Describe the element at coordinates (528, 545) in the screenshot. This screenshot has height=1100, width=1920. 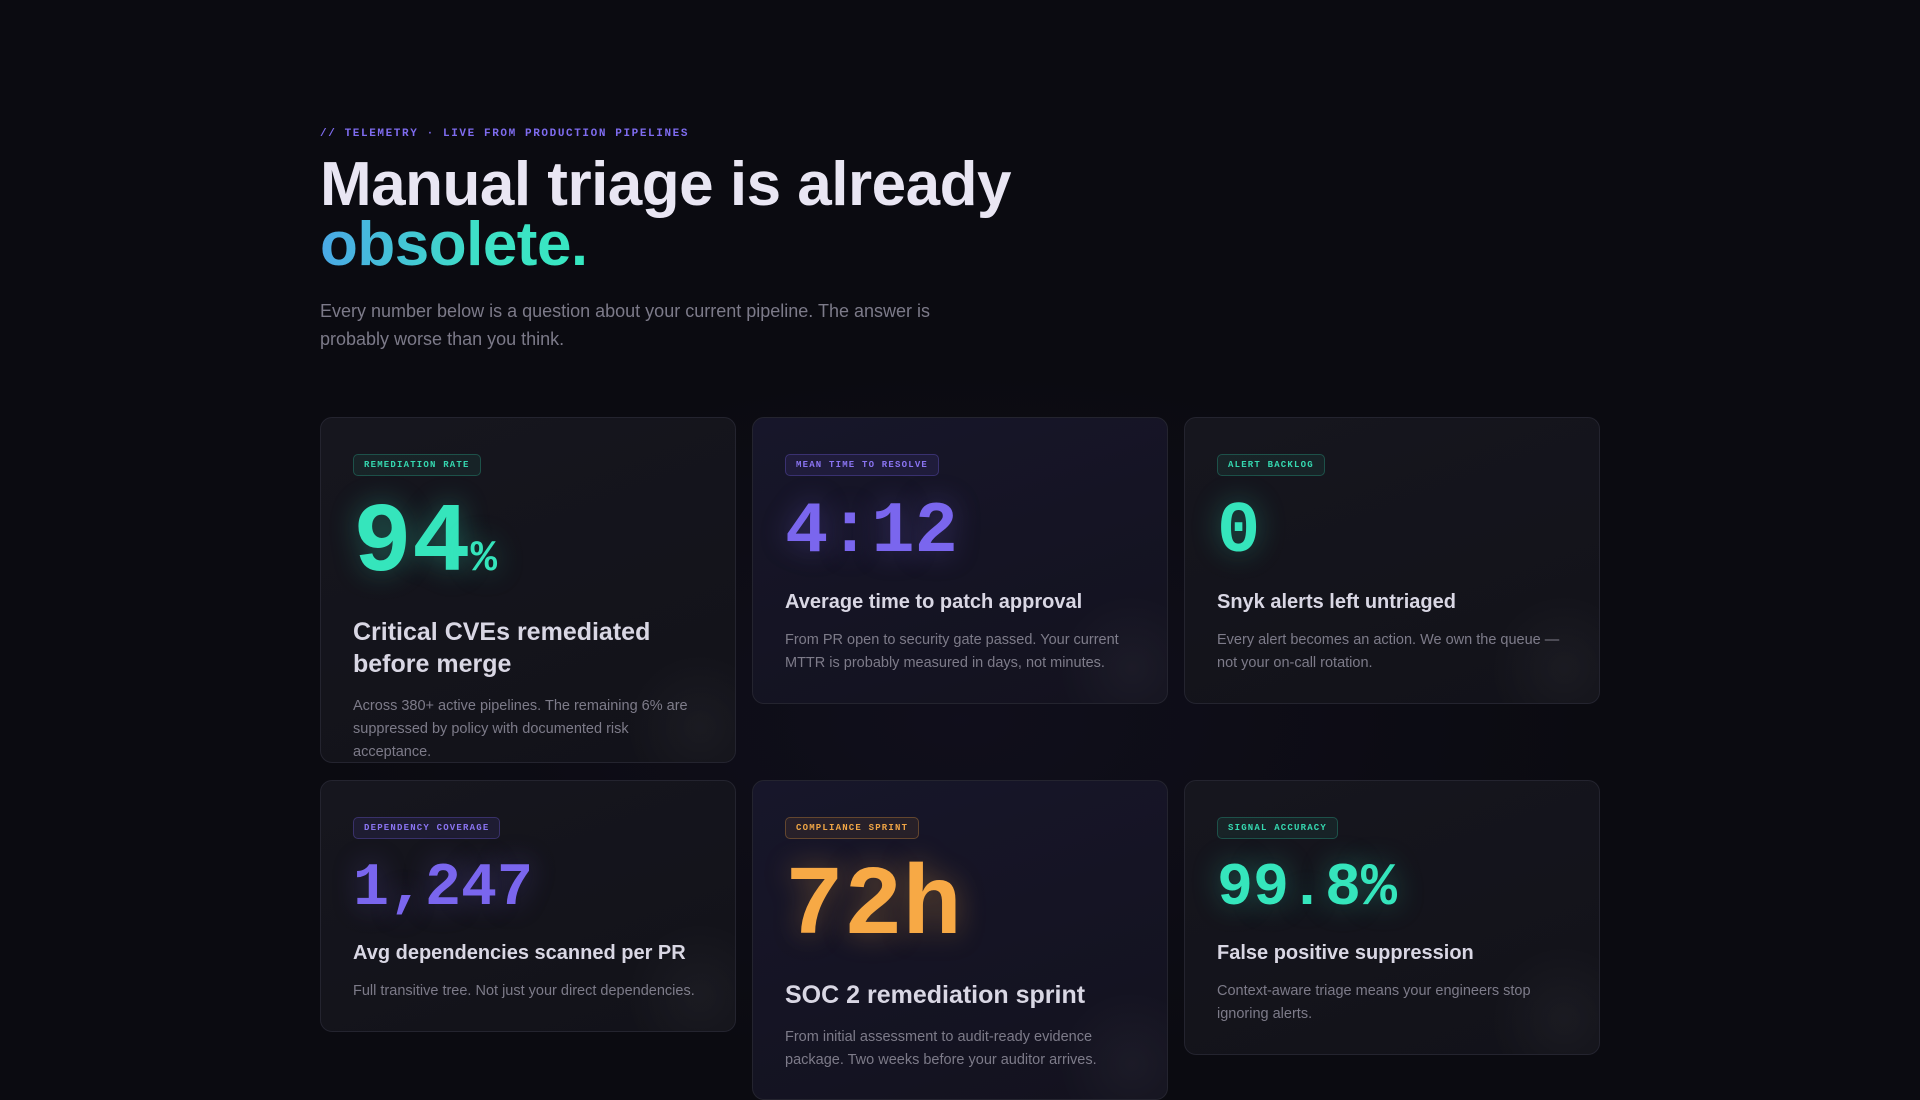
I see `stat-value: 94%` at that location.